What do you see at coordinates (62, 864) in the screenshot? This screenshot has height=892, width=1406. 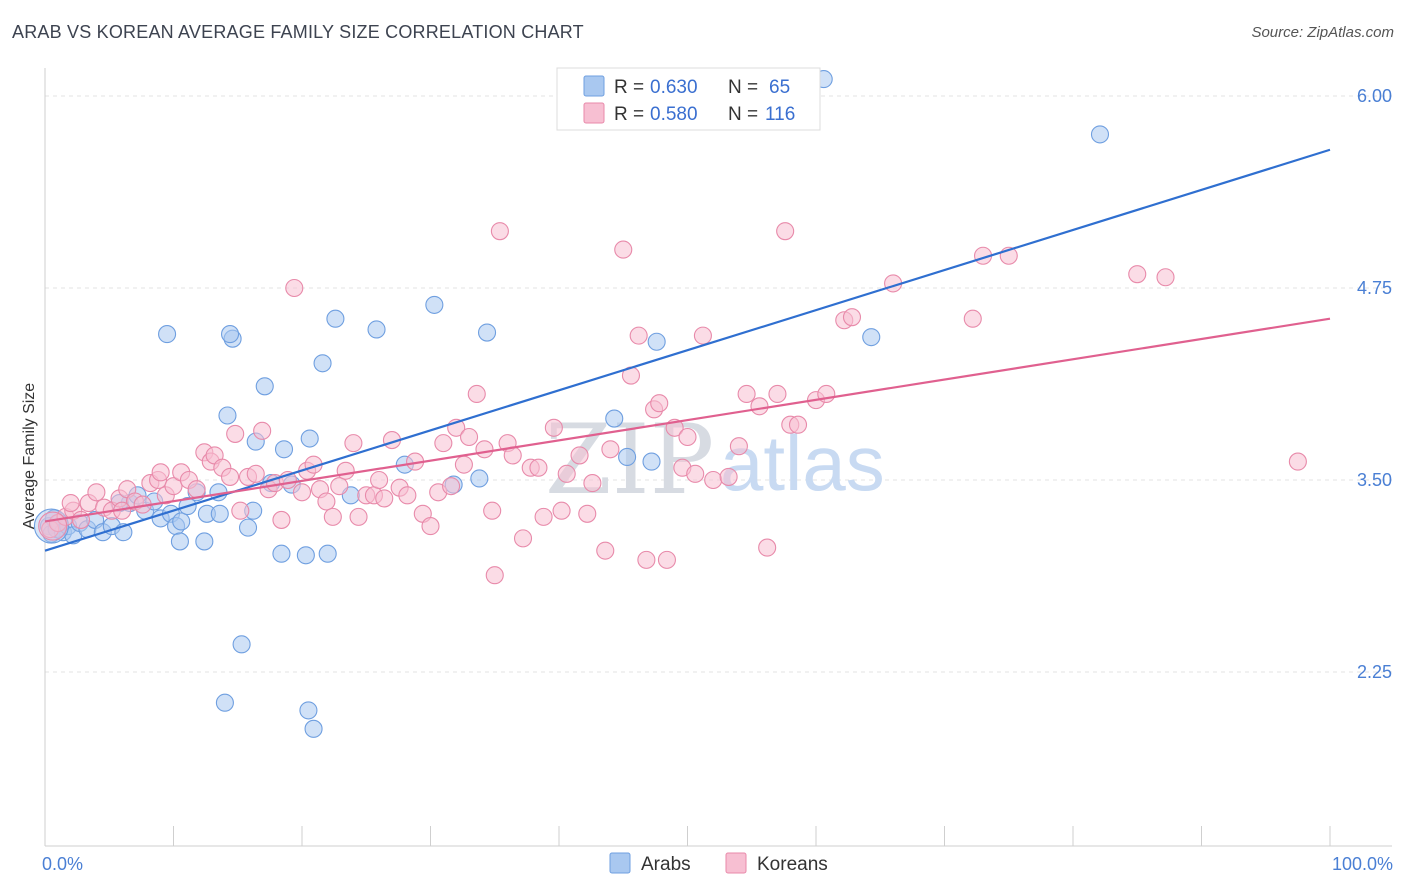 I see `x-tick-label-min: 0.0%` at bounding box center [62, 864].